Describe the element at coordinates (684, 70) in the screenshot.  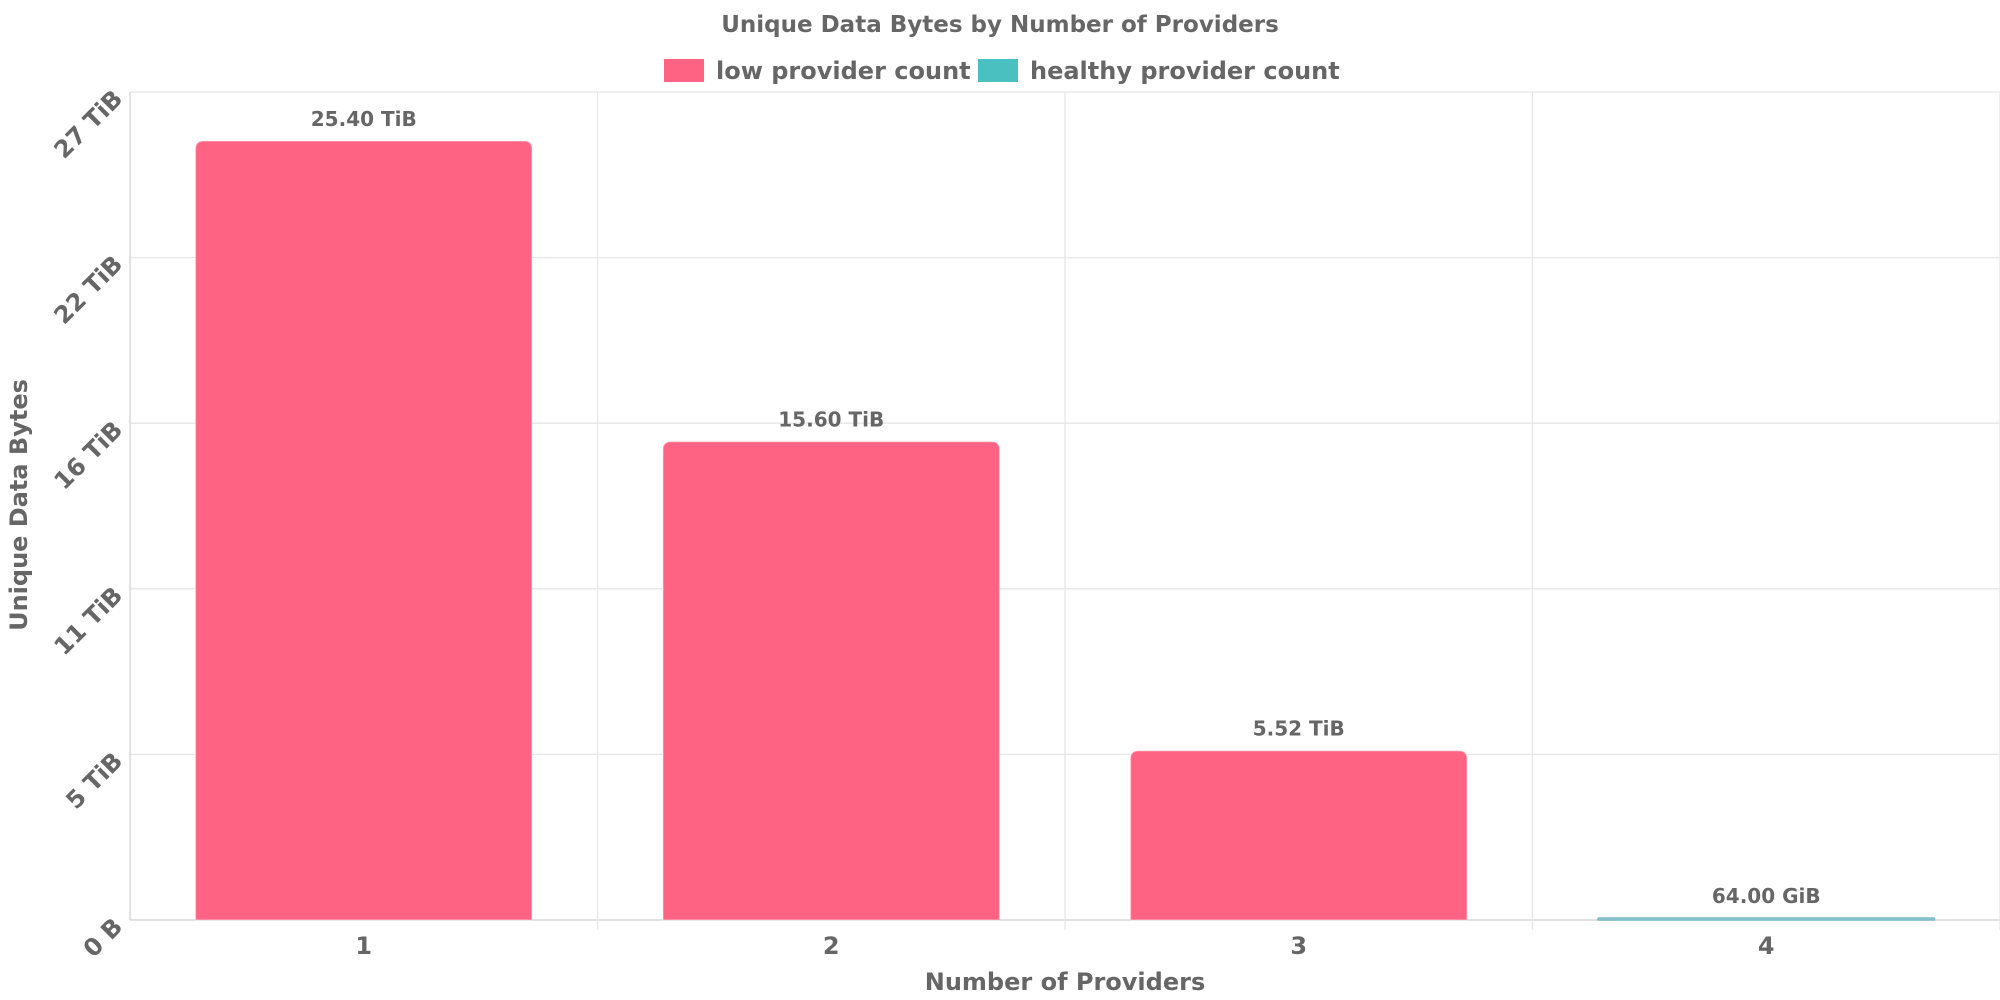
I see `legend-swatch-low-provider-count` at that location.